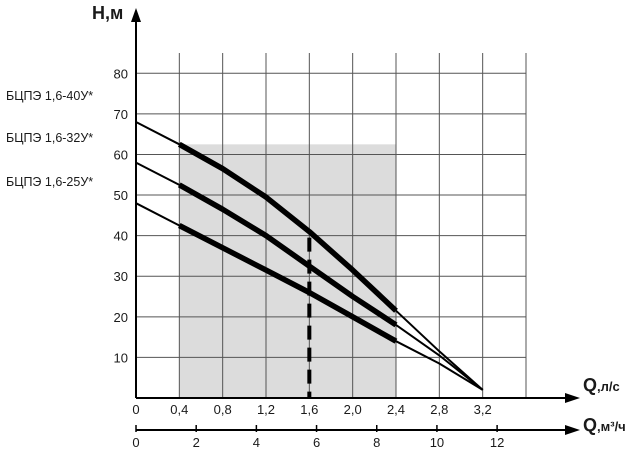  I want to click on x-tick-label-ls: 0,4, so click(179, 409).